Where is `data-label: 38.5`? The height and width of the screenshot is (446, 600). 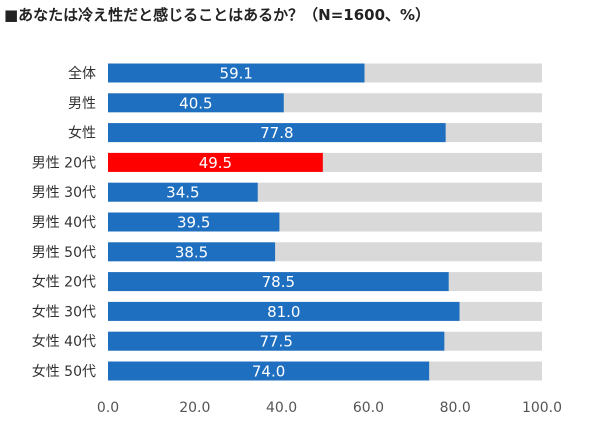
data-label: 38.5 is located at coordinates (191, 252).